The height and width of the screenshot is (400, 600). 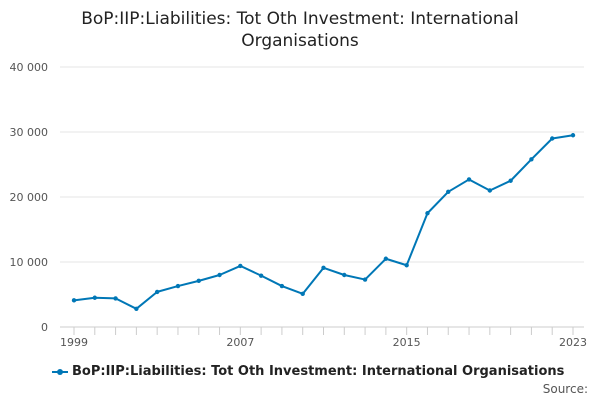 What do you see at coordinates (74, 342) in the screenshot?
I see `x-tick-label: 1999` at bounding box center [74, 342].